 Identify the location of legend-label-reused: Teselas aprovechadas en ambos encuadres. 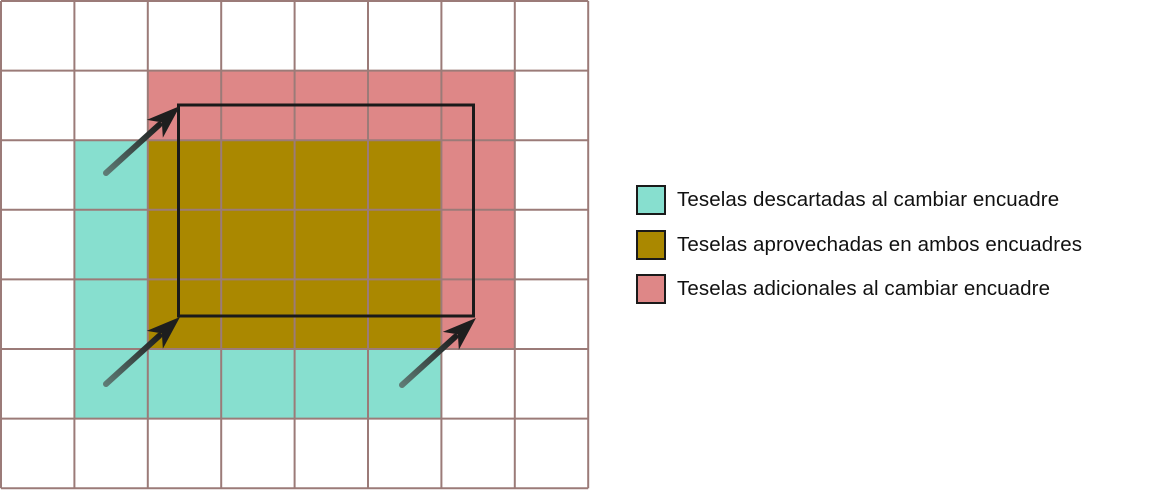
(880, 244).